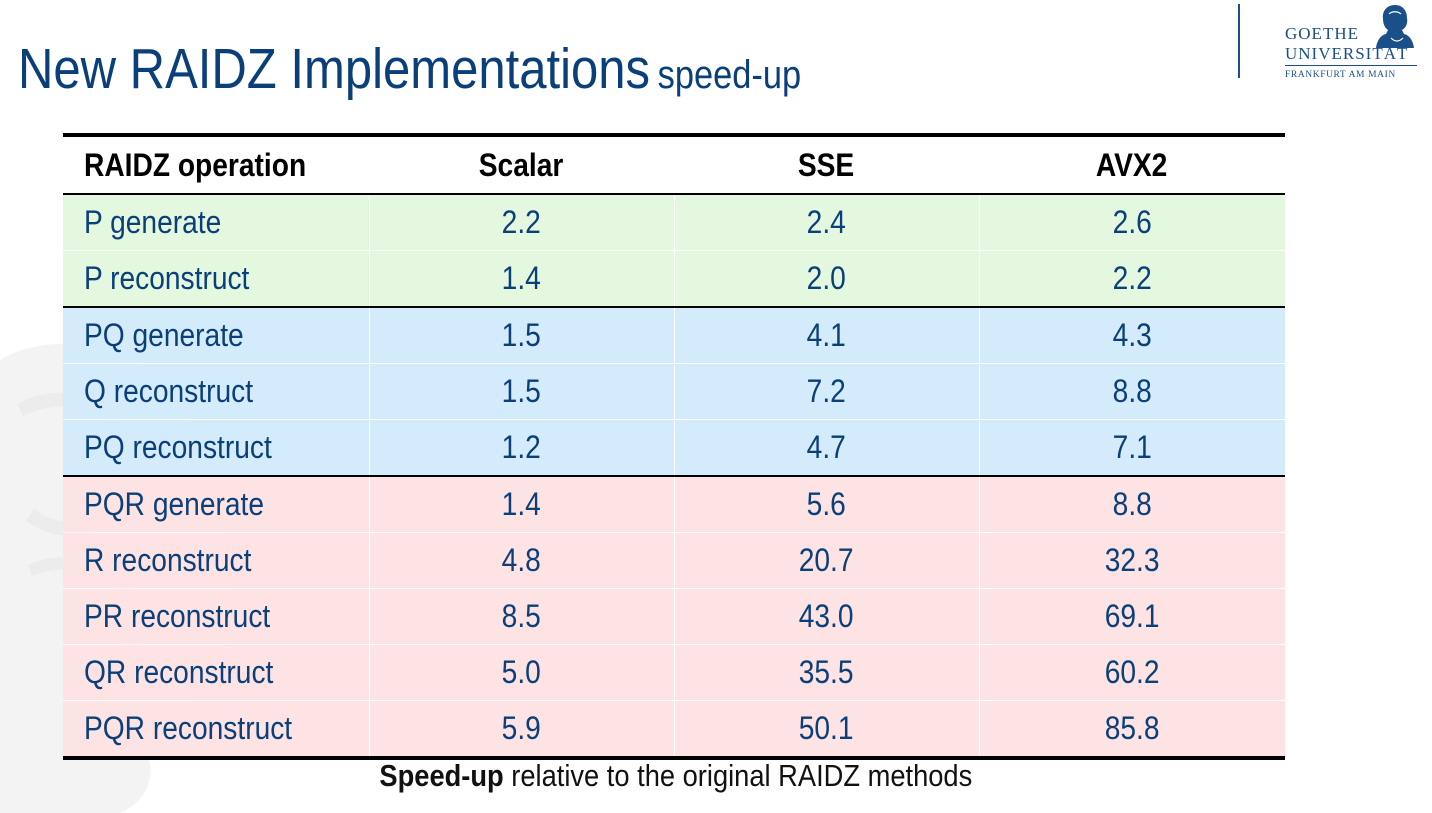  What do you see at coordinates (521, 447) in the screenshot?
I see `scalar-cell: 1.2` at bounding box center [521, 447].